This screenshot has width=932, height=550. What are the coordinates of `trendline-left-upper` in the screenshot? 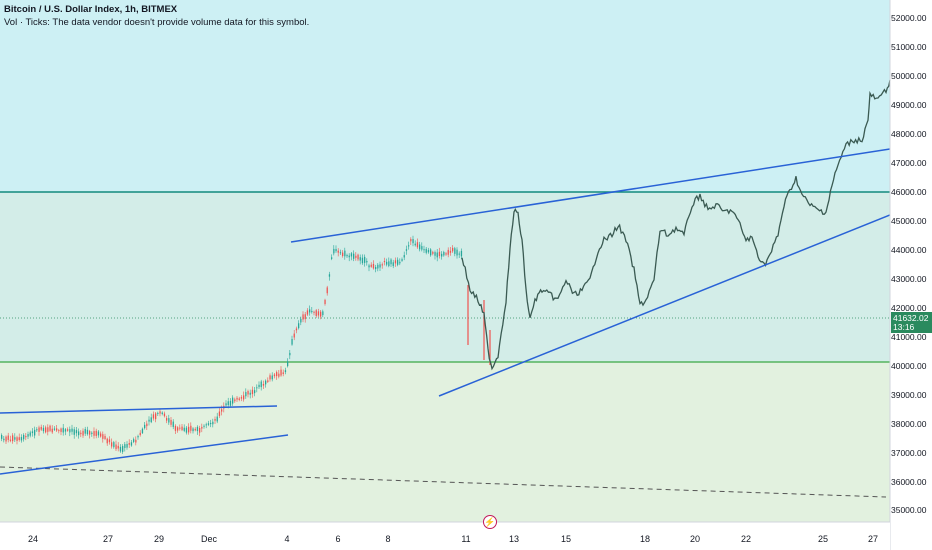 It's located at (139, 409).